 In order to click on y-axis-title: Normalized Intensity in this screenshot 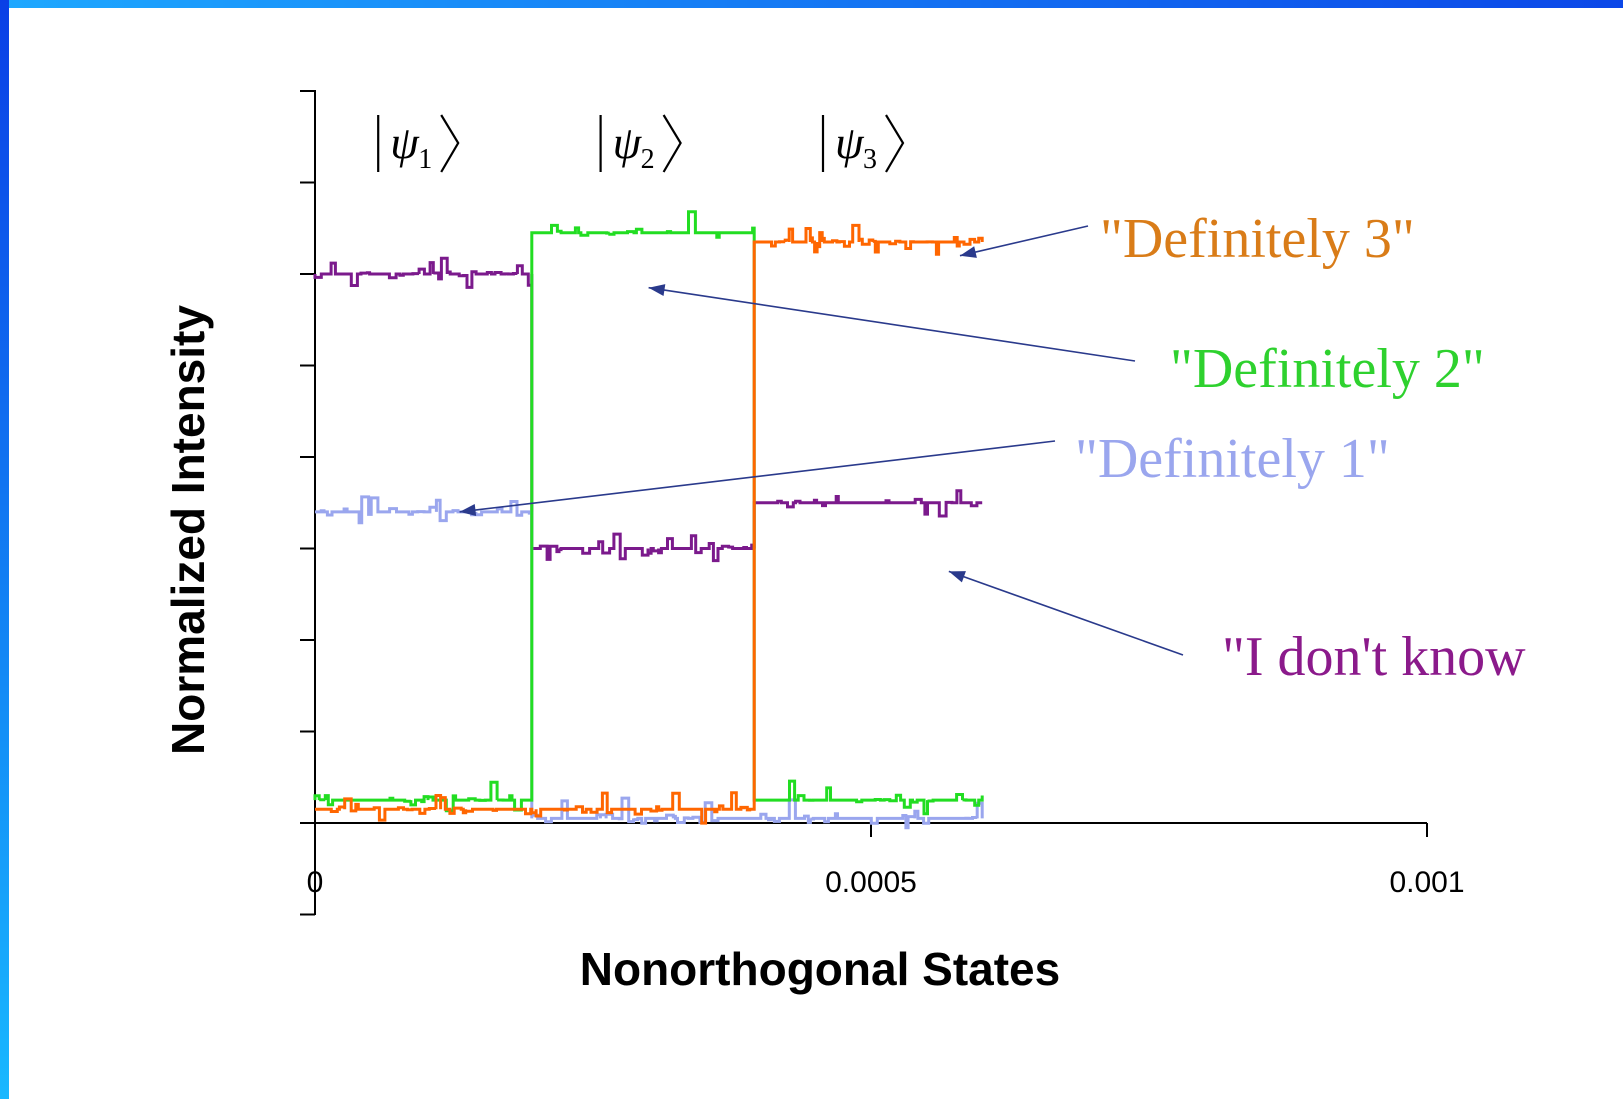, I will do `click(188, 530)`.